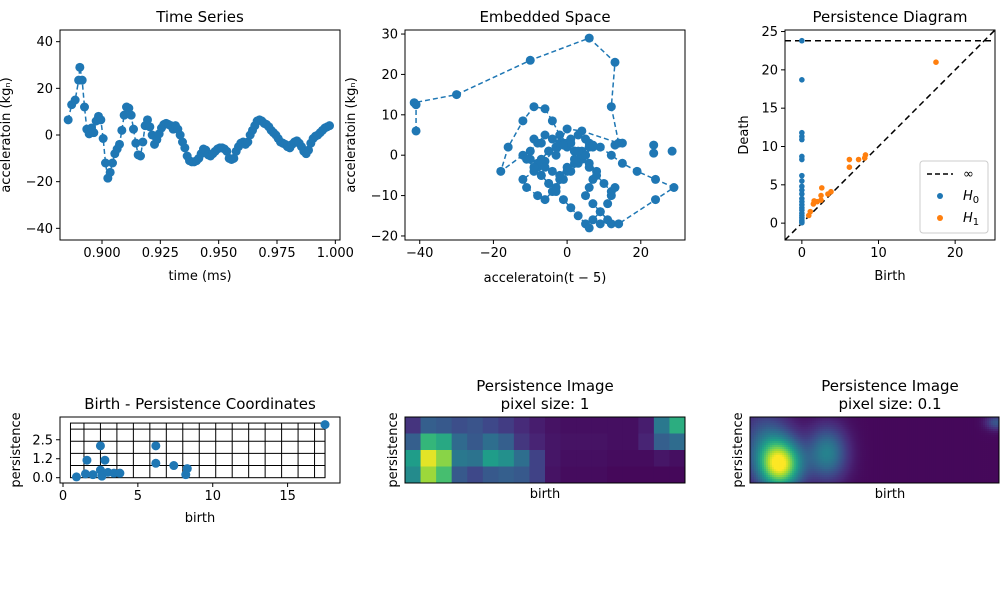  I want to click on persistence-diagram-h0-point, so click(802, 80).